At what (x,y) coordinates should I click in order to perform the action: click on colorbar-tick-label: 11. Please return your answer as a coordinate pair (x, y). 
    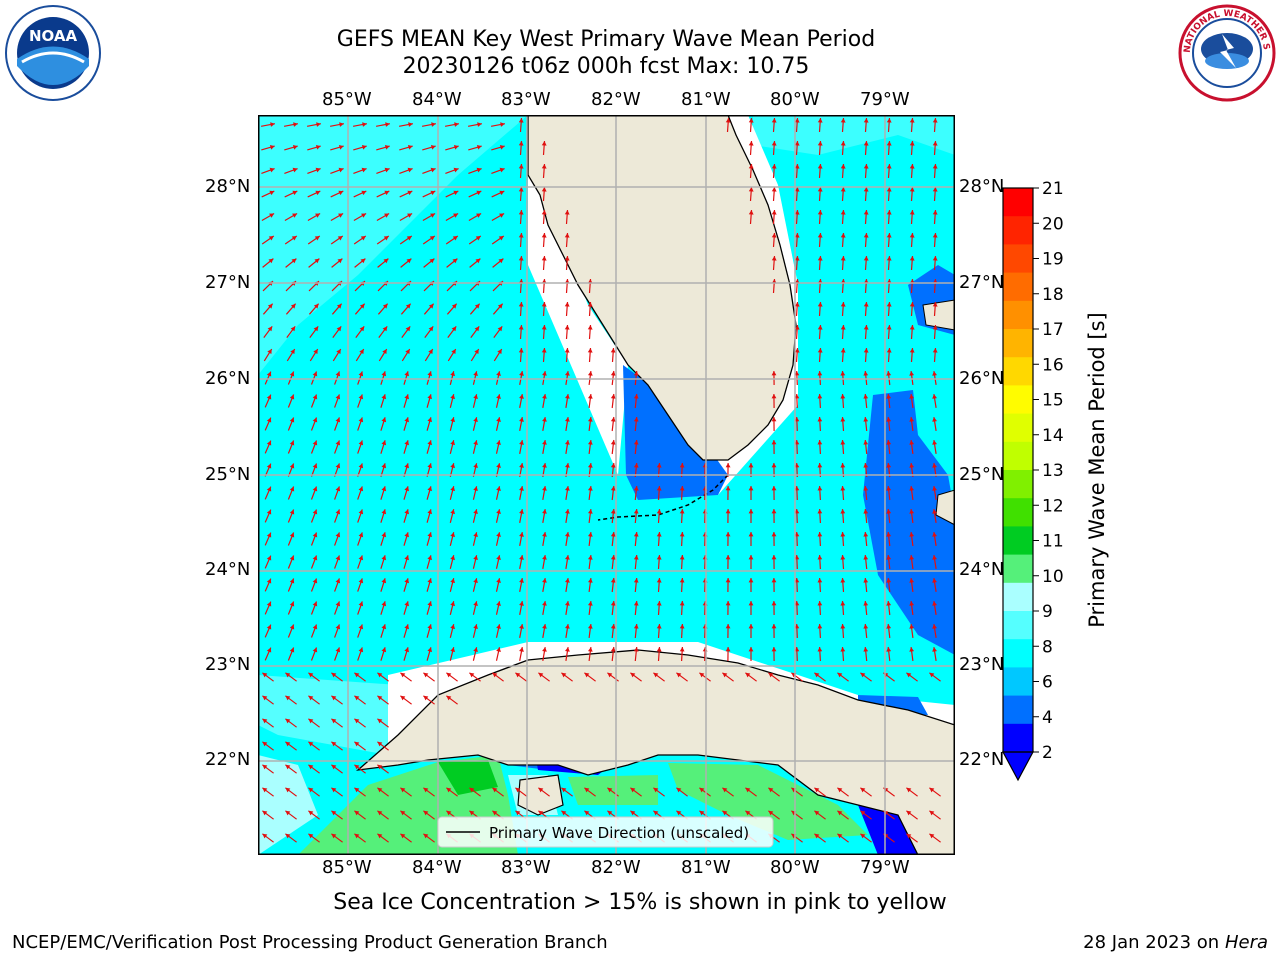
    Looking at the image, I should click on (1053, 542).